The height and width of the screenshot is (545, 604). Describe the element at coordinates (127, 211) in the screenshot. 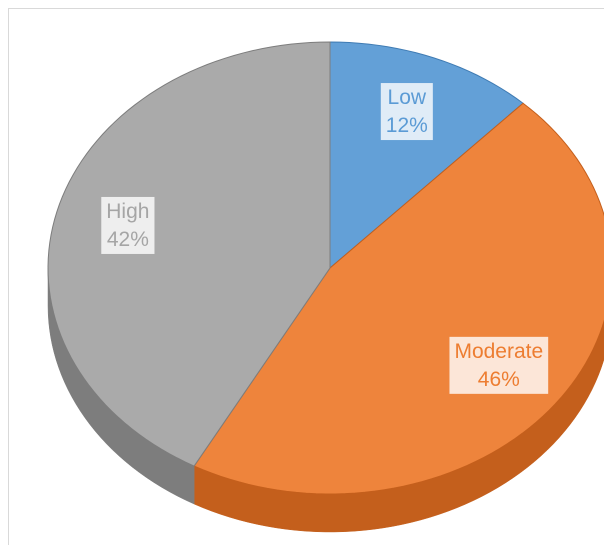

I see `category-label: High` at that location.